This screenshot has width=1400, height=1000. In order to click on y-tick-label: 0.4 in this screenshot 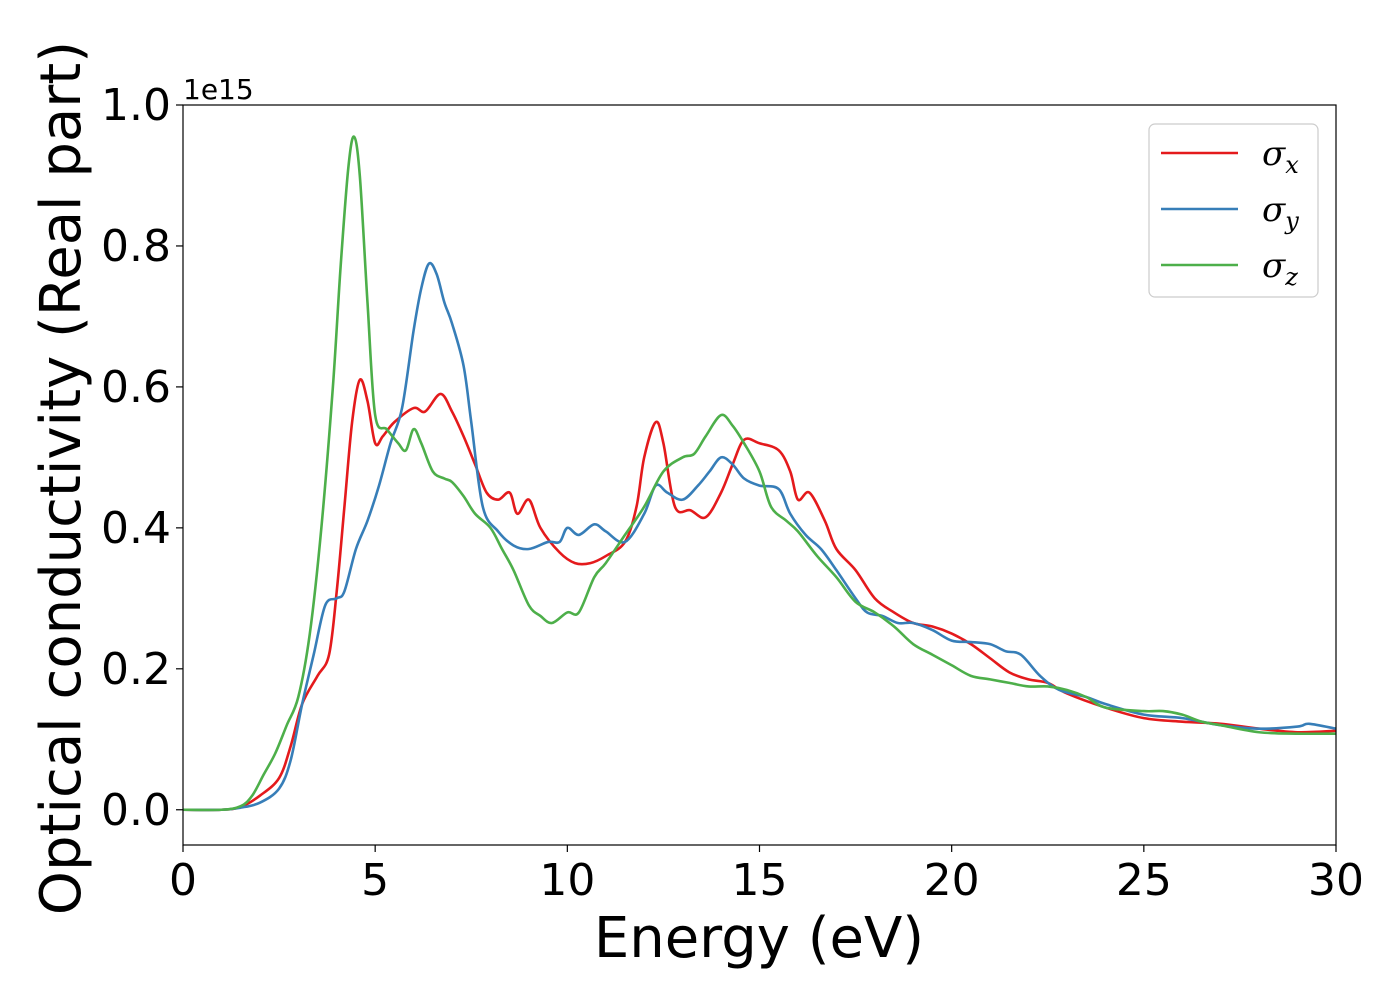, I will do `click(136, 528)`.